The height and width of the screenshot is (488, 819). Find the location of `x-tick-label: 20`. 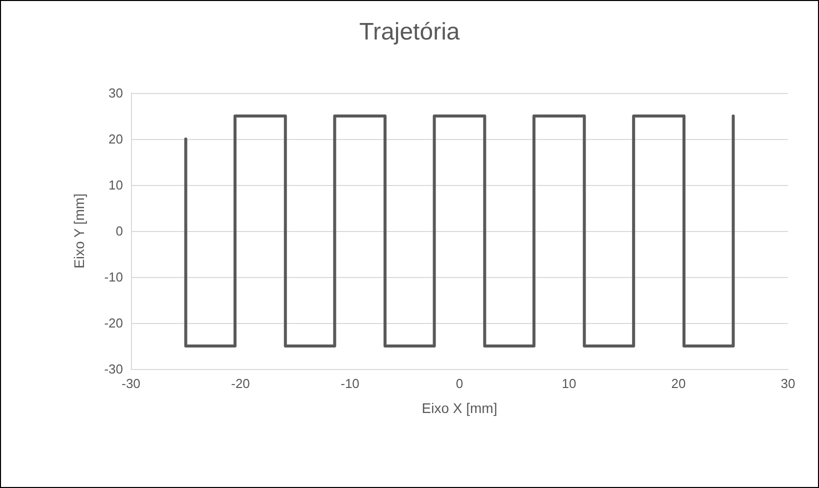

x-tick-label: 20 is located at coordinates (678, 383).